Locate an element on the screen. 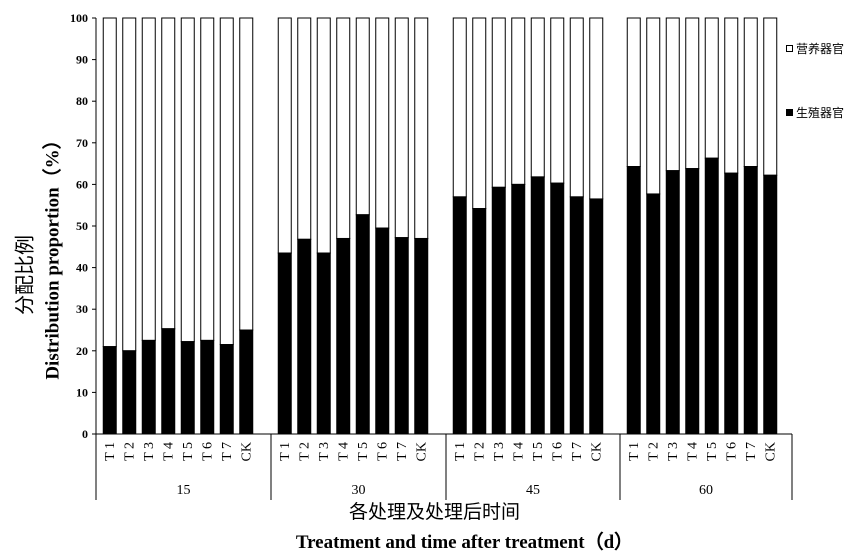 Image resolution: width=859 pixels, height=555 pixels. y-tick-label: 40 is located at coordinates (82, 268).